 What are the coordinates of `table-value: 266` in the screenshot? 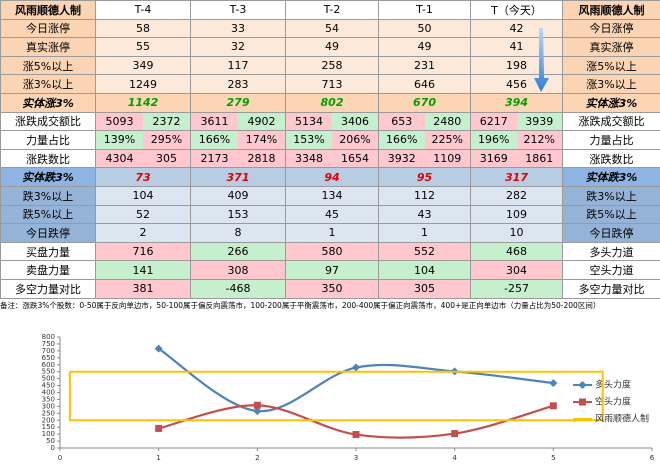 It's located at (238, 251).